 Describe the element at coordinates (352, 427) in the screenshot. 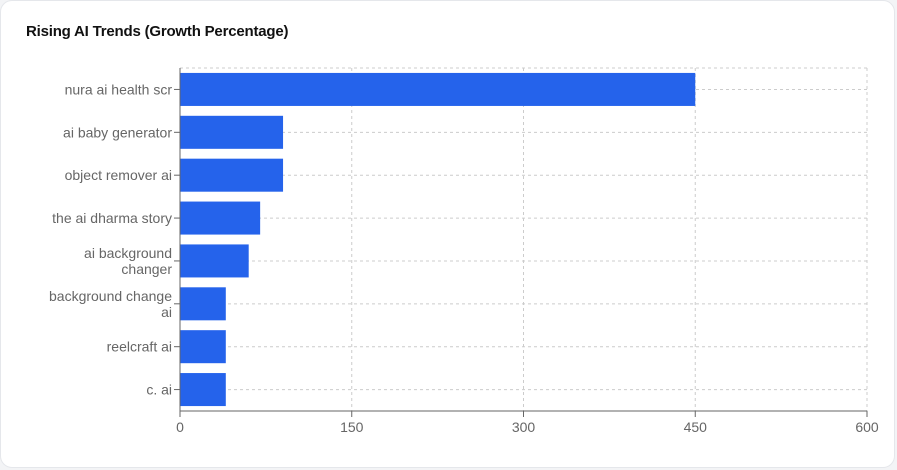

I see `x-tick-label: 150` at that location.